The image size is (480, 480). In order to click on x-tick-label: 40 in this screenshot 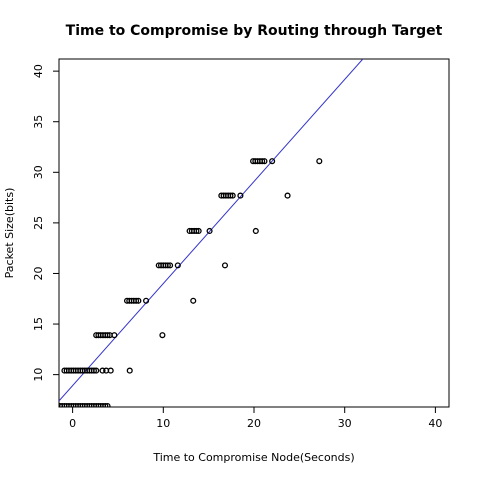, I will do `click(435, 423)`.